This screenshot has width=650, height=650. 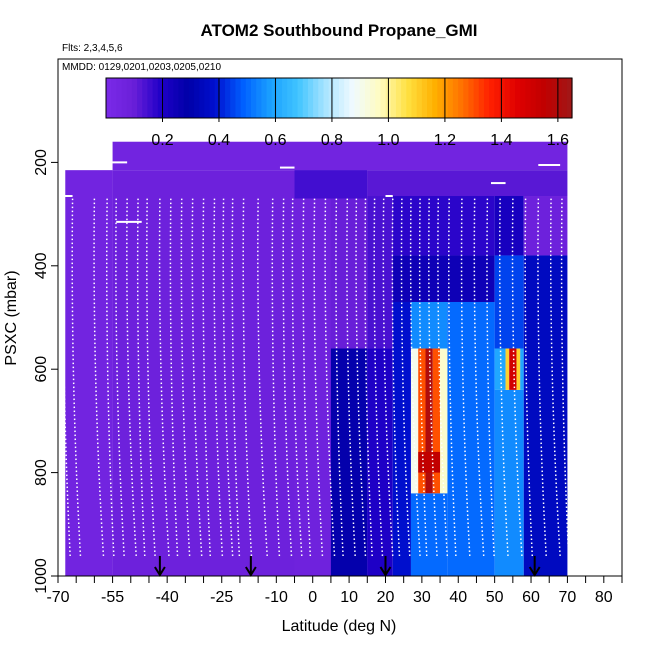 What do you see at coordinates (41, 576) in the screenshot?
I see `y-tick-label: 1000` at bounding box center [41, 576].